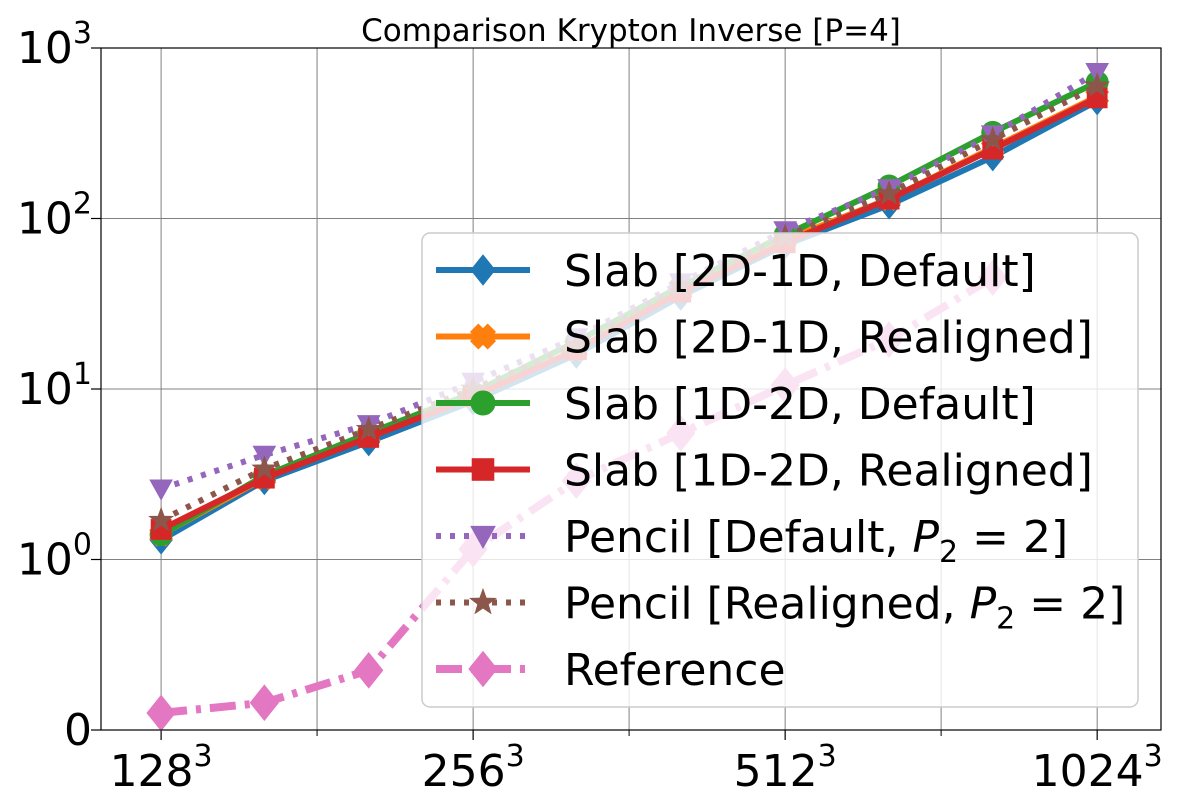 The image size is (1200, 800). I want to click on x-axis-ticks: 1283 2563 5123 10243, so click(636, 763).